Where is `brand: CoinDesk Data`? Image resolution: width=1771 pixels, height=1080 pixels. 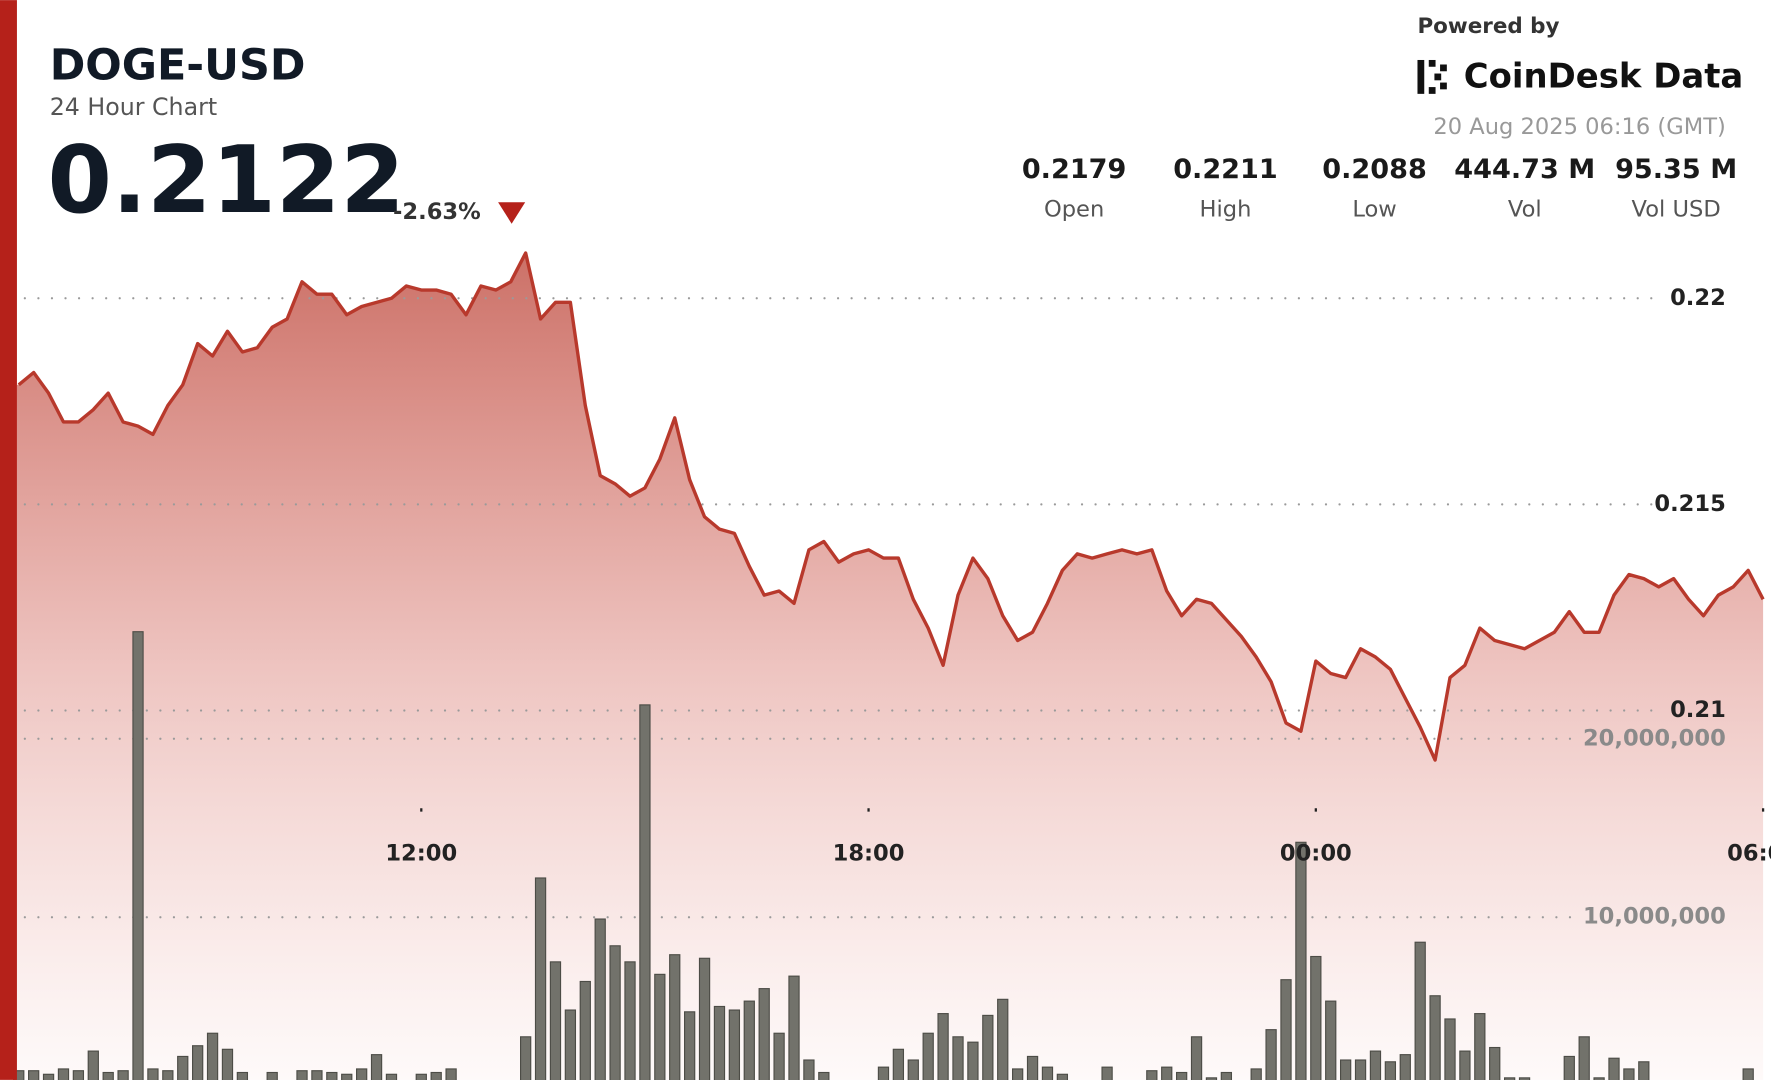 brand: CoinDesk Data is located at coordinates (1603, 76).